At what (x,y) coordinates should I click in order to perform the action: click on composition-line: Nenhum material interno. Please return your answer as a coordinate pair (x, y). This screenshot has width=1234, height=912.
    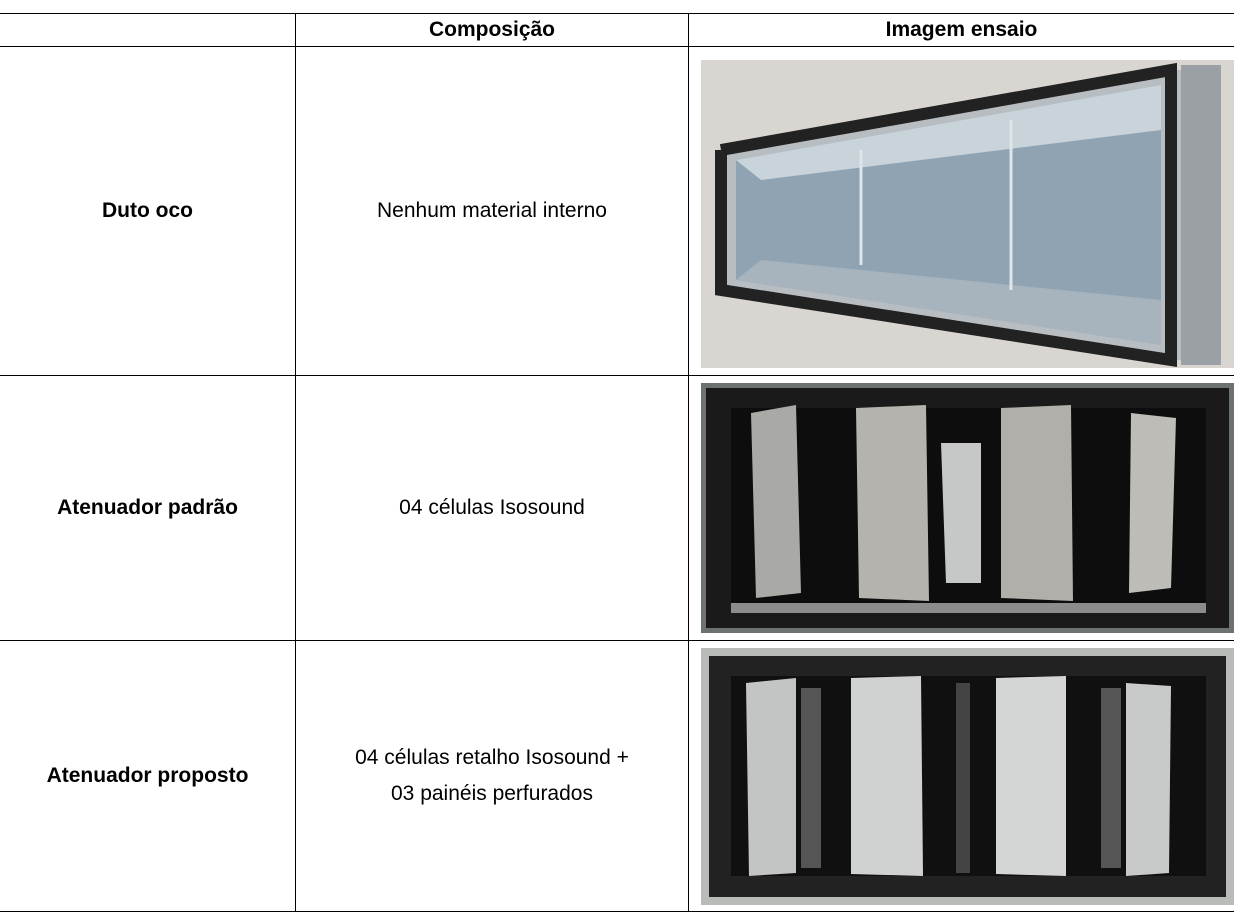
    Looking at the image, I should click on (492, 210).